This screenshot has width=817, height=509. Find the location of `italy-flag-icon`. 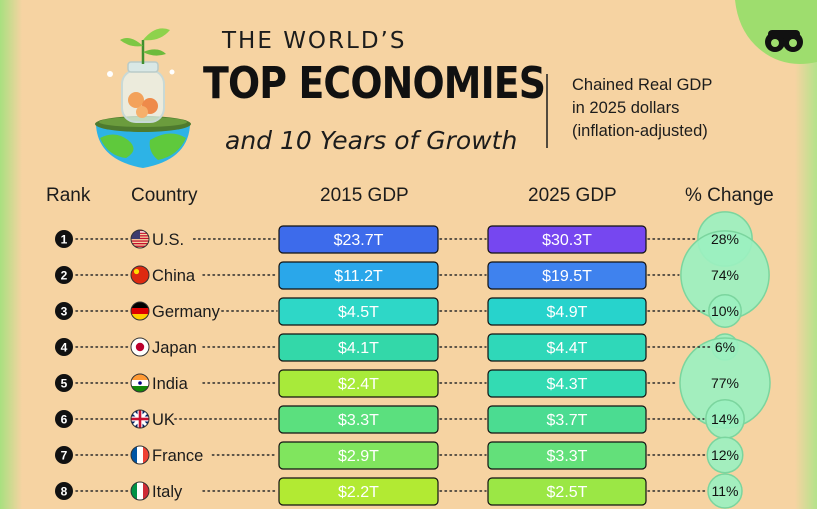

italy-flag-icon is located at coordinates (140, 491).